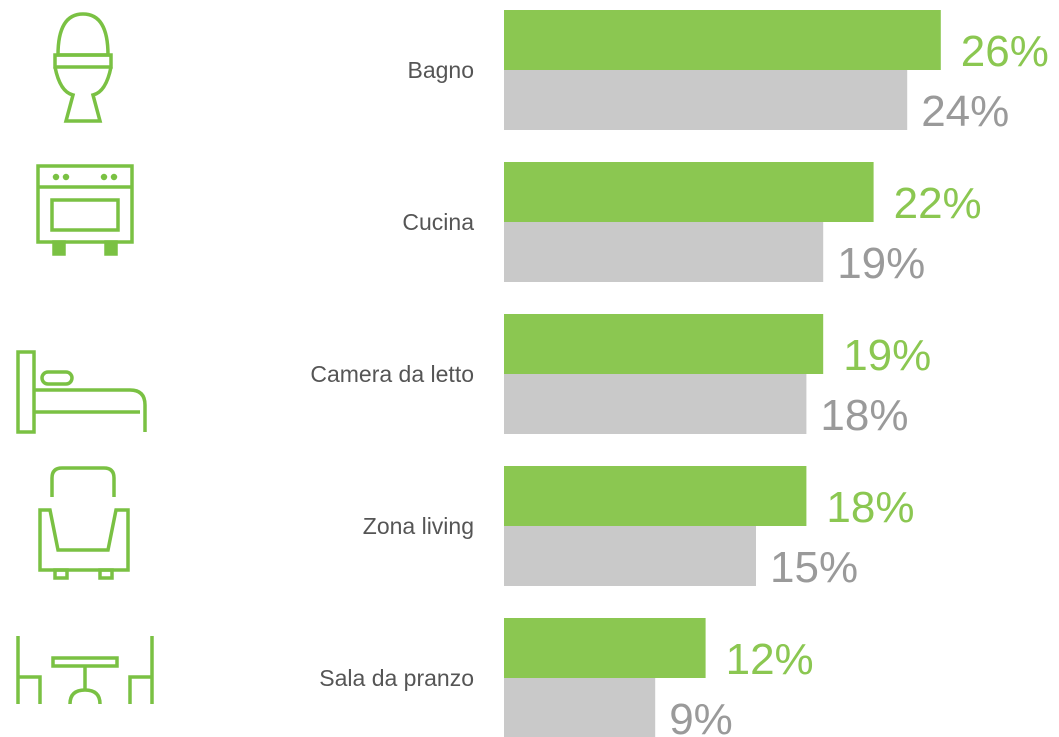 This screenshot has width=1059, height=737. Describe the element at coordinates (701, 716) in the screenshot. I see `value-label: 9%` at that location.